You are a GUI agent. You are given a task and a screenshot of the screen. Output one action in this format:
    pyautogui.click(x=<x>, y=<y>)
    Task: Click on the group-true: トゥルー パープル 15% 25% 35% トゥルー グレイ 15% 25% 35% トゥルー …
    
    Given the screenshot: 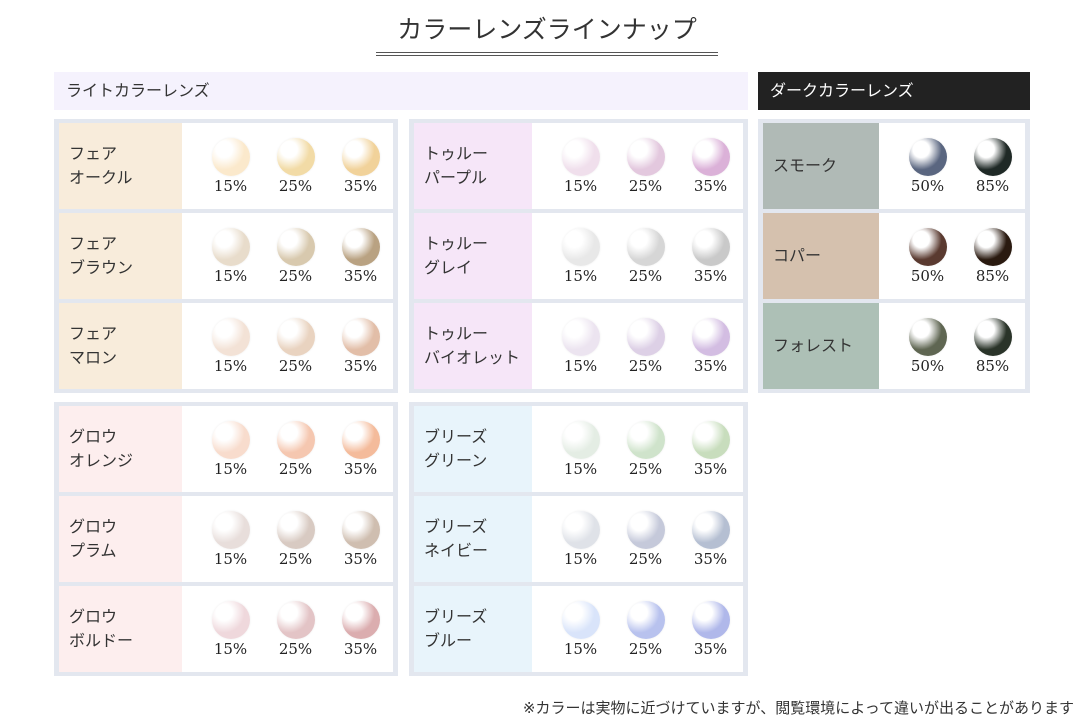 What is the action you would take?
    pyautogui.click(x=578, y=256)
    